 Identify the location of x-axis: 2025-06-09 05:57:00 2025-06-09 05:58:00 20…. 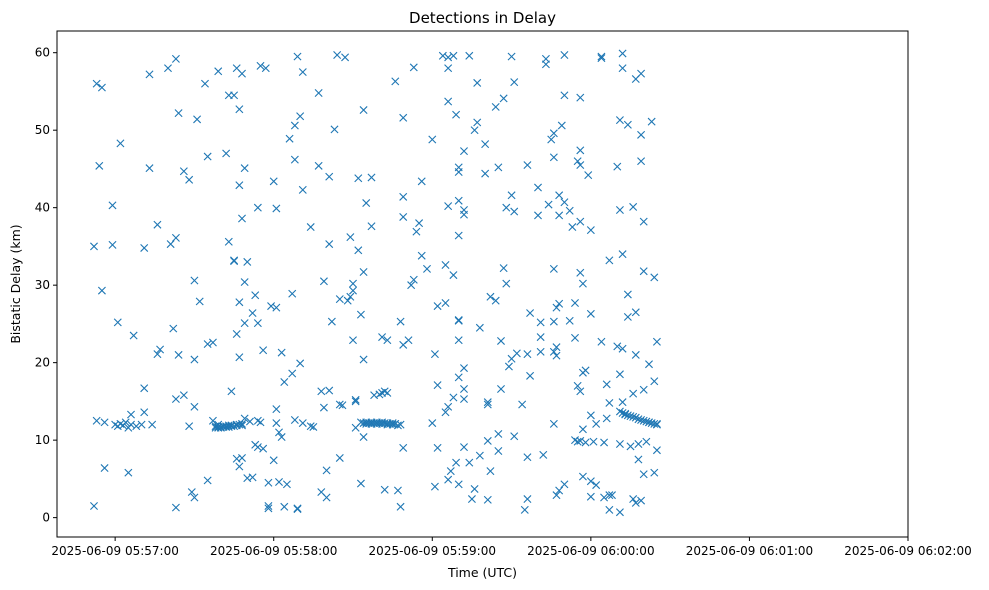
(511, 547).